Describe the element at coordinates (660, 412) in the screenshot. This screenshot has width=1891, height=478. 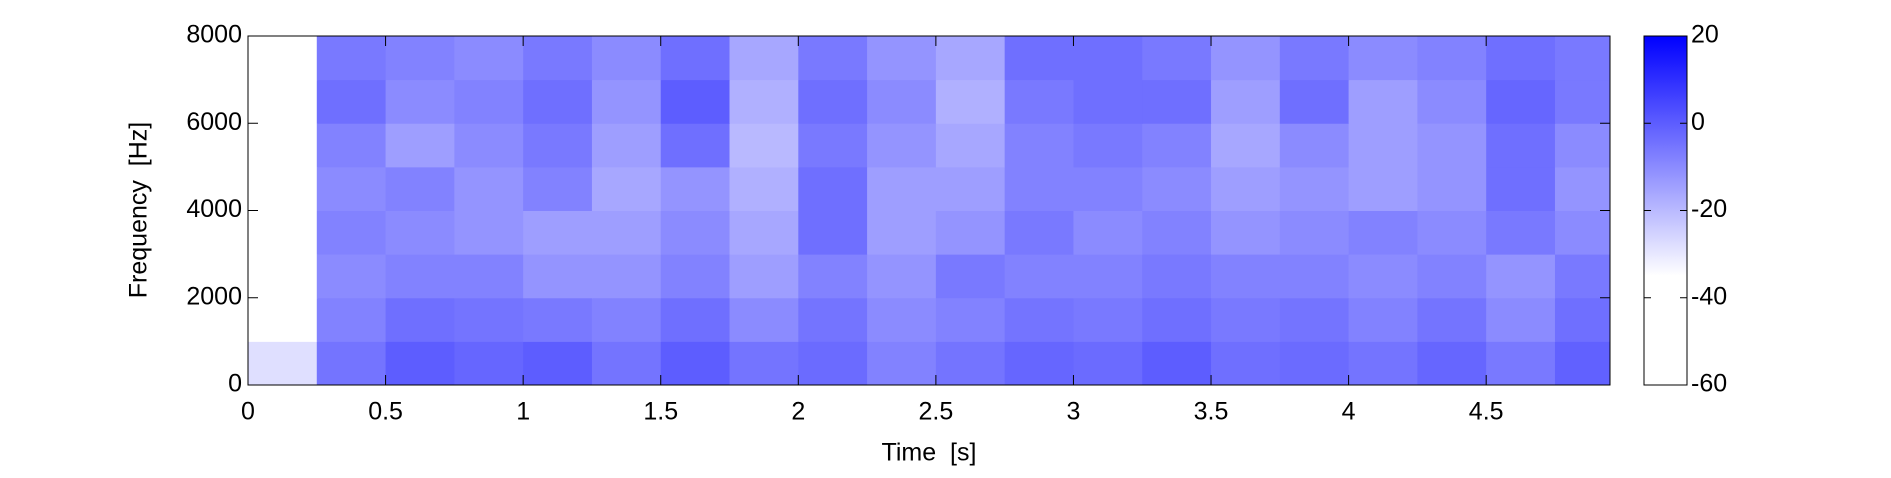
I see `x-tick-label: 1.5` at that location.